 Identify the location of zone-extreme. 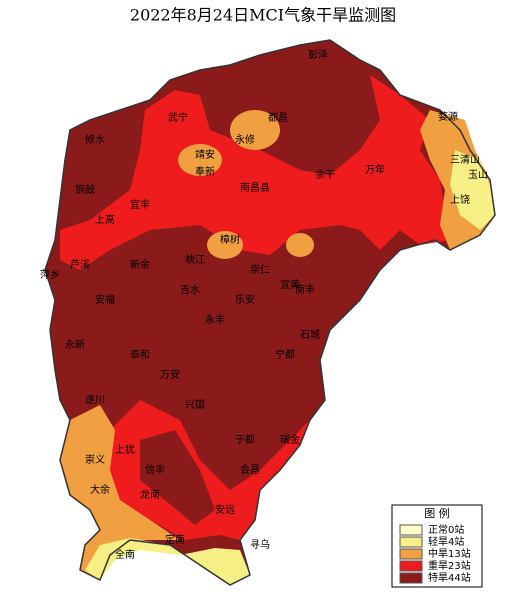
(177, 477).